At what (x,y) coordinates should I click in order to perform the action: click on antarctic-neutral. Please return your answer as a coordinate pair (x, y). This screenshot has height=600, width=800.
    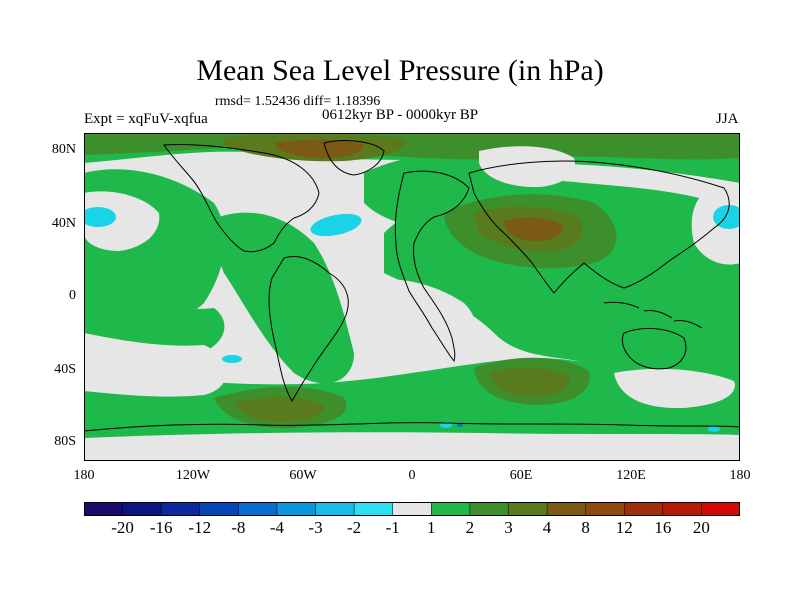
    Looking at the image, I should click on (412, 446).